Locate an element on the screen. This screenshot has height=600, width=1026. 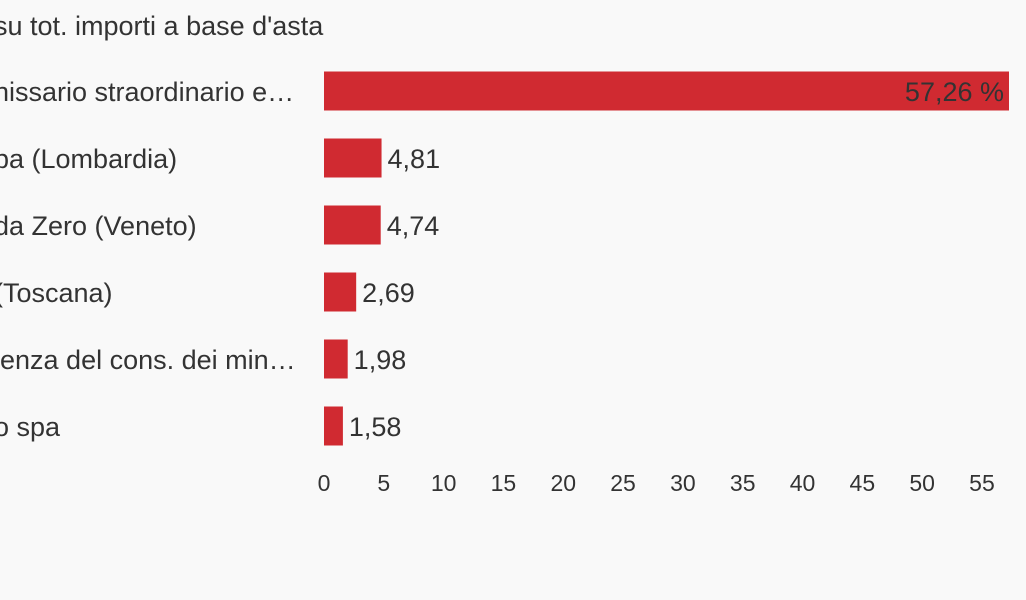
x-tick-label: 45 is located at coordinates (863, 483).